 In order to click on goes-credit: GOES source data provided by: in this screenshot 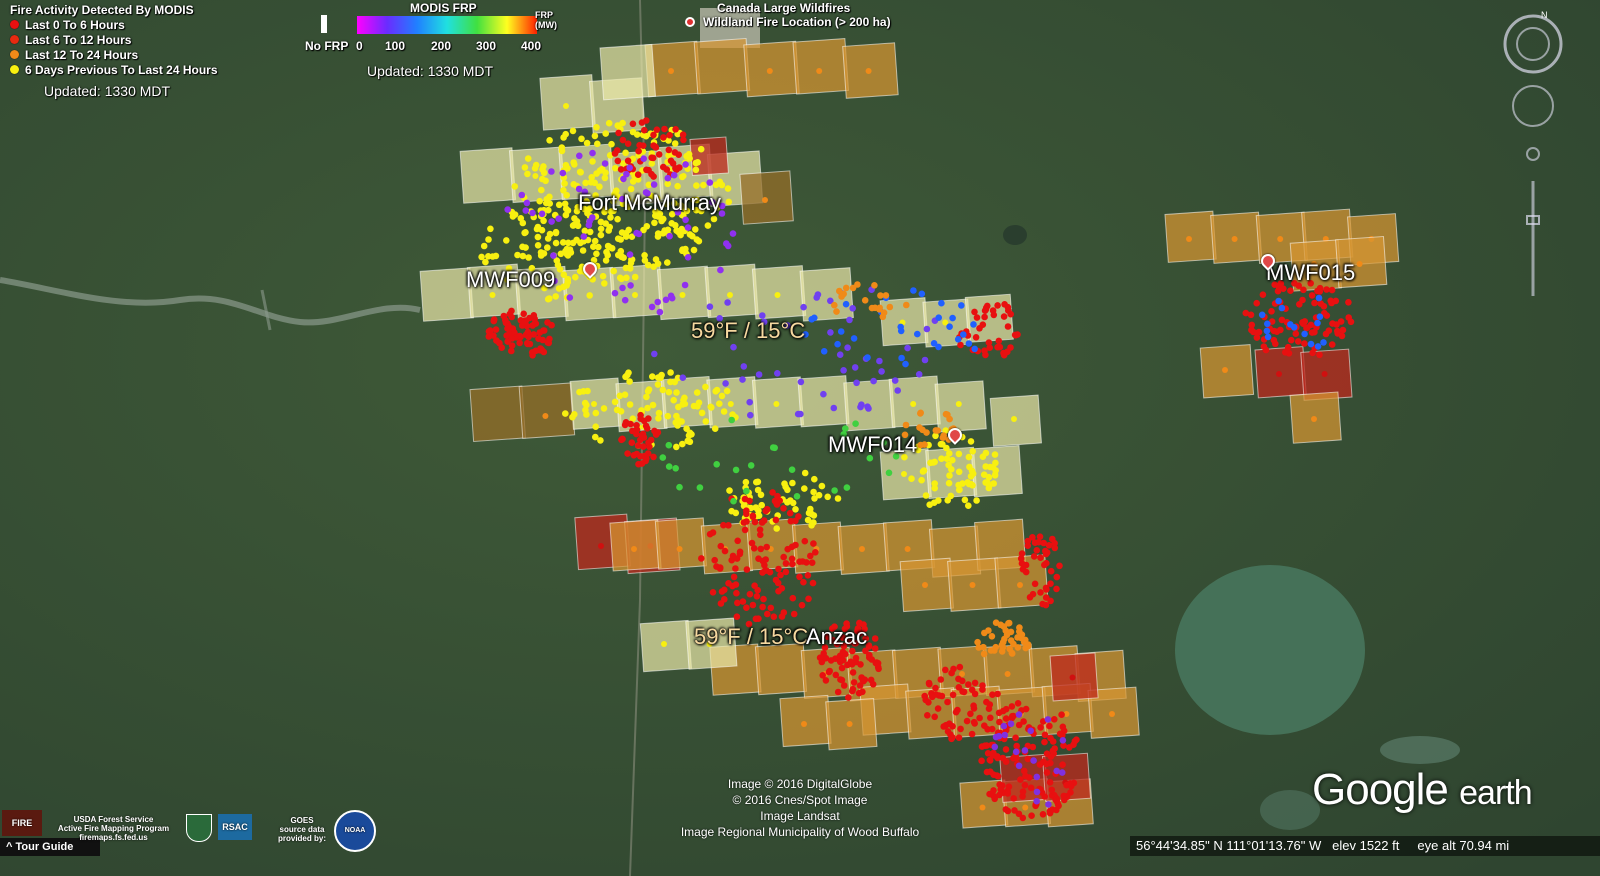, I will do `click(301, 829)`.